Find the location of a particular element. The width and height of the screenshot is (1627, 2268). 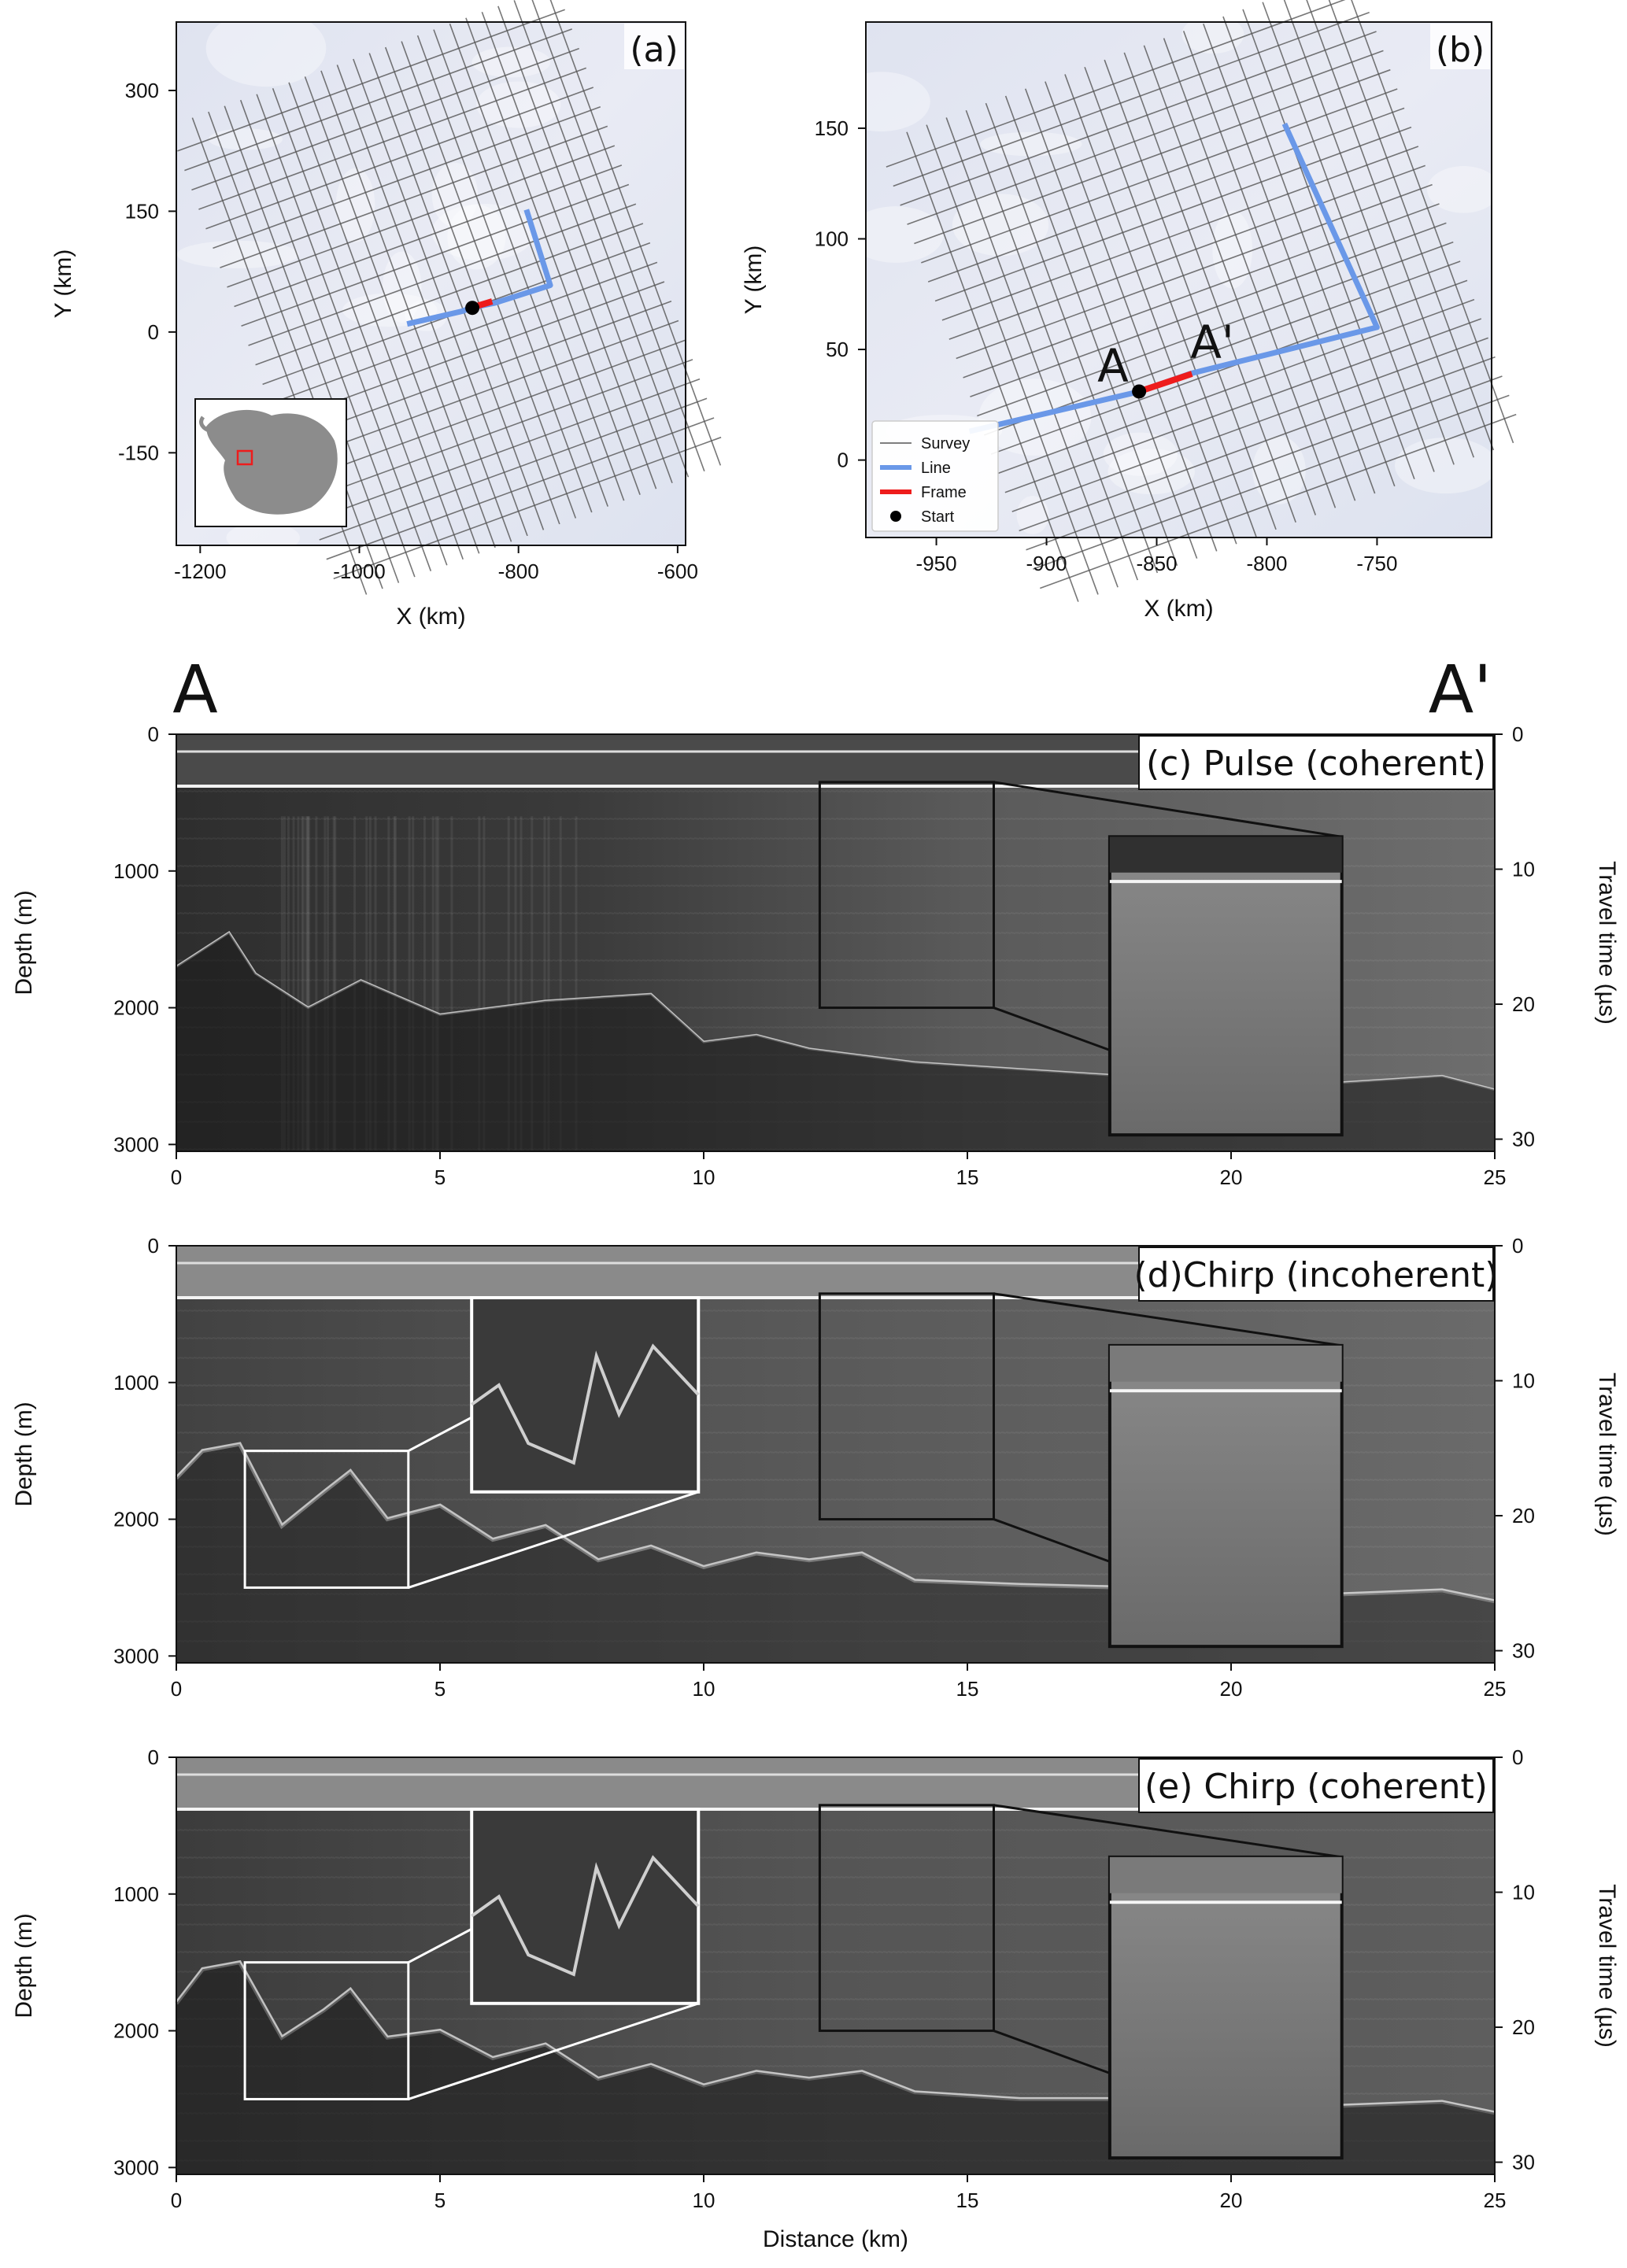

y-tick-label: 150 is located at coordinates (142, 211).